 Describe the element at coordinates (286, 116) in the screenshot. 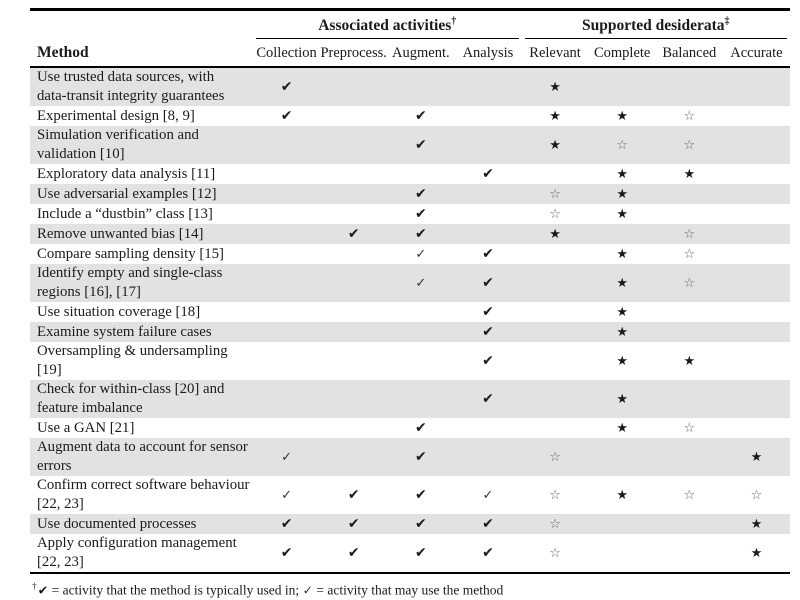

I see `cell-collection: ✔` at that location.